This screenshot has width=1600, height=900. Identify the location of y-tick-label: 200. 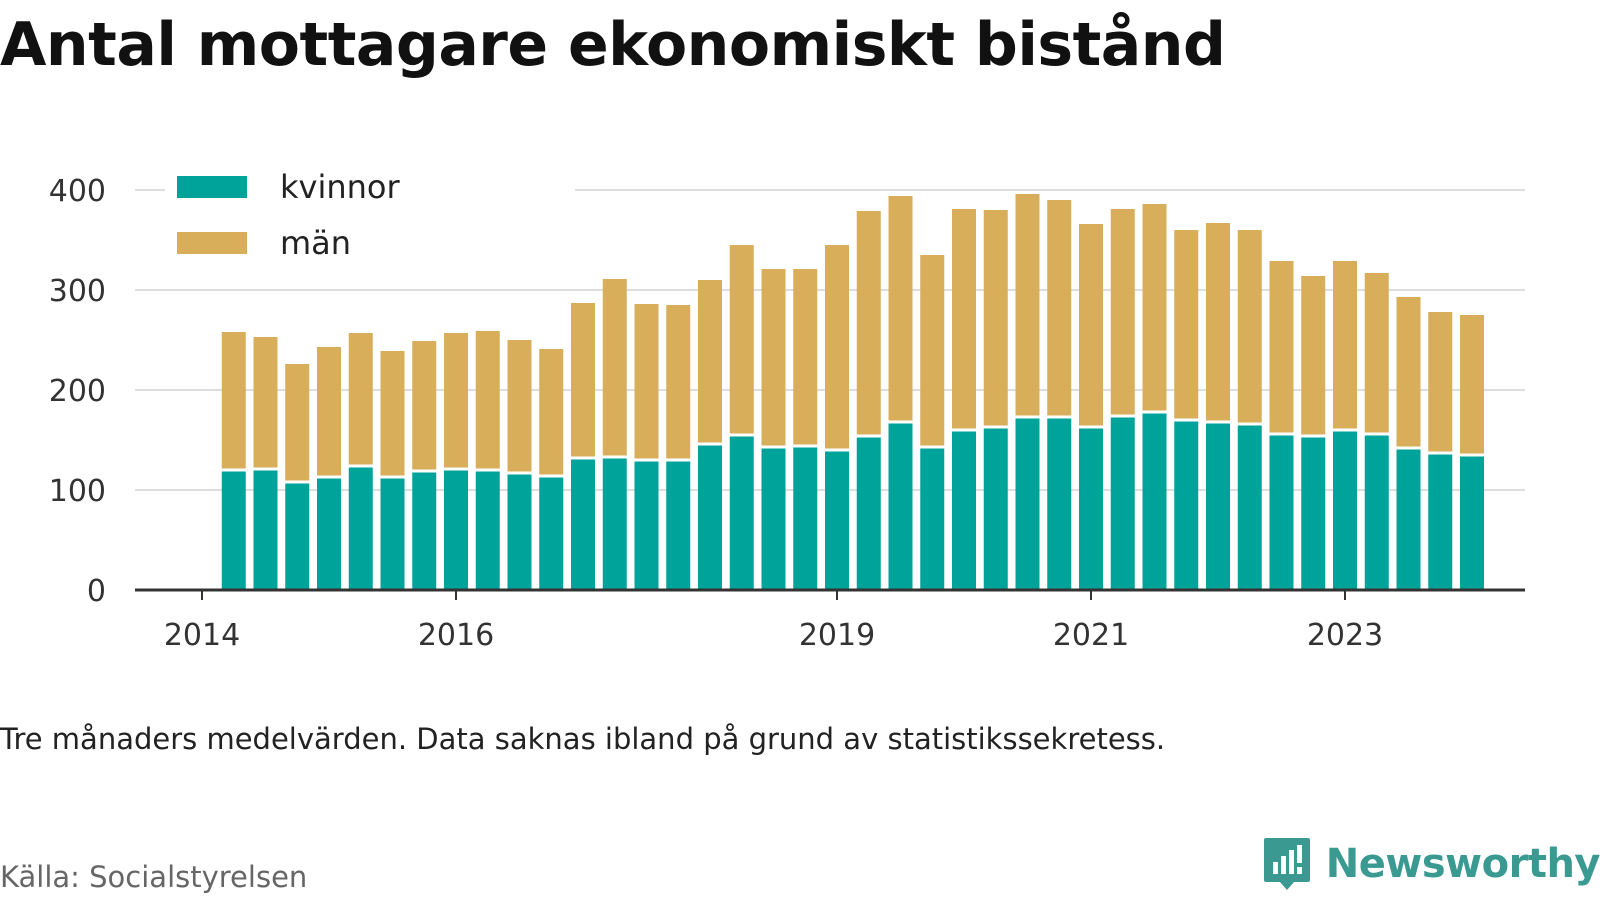
(77, 391).